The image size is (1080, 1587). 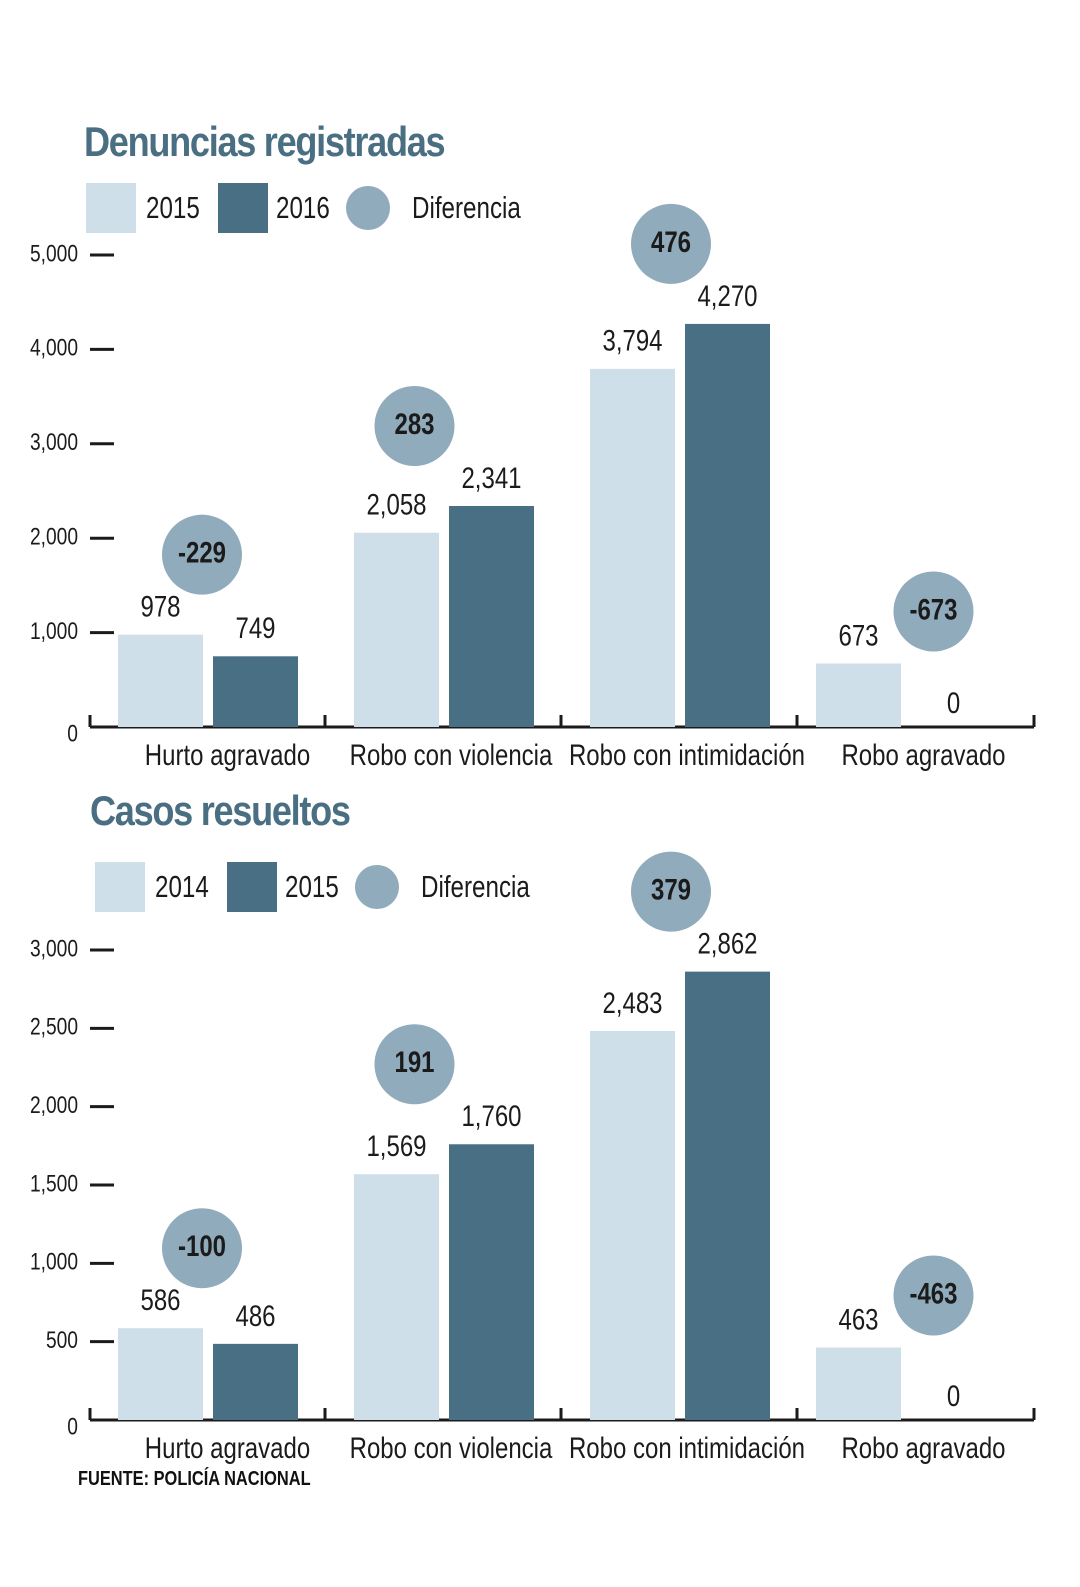 I want to click on bar-value-label: 3,794, so click(x=632, y=340).